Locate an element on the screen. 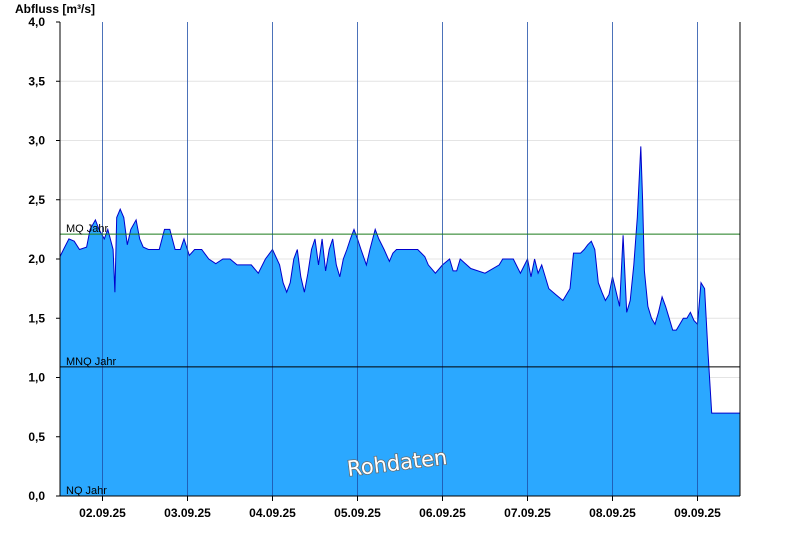 The image size is (800, 550). y-tick-label: 2,0 is located at coordinates (36, 259).